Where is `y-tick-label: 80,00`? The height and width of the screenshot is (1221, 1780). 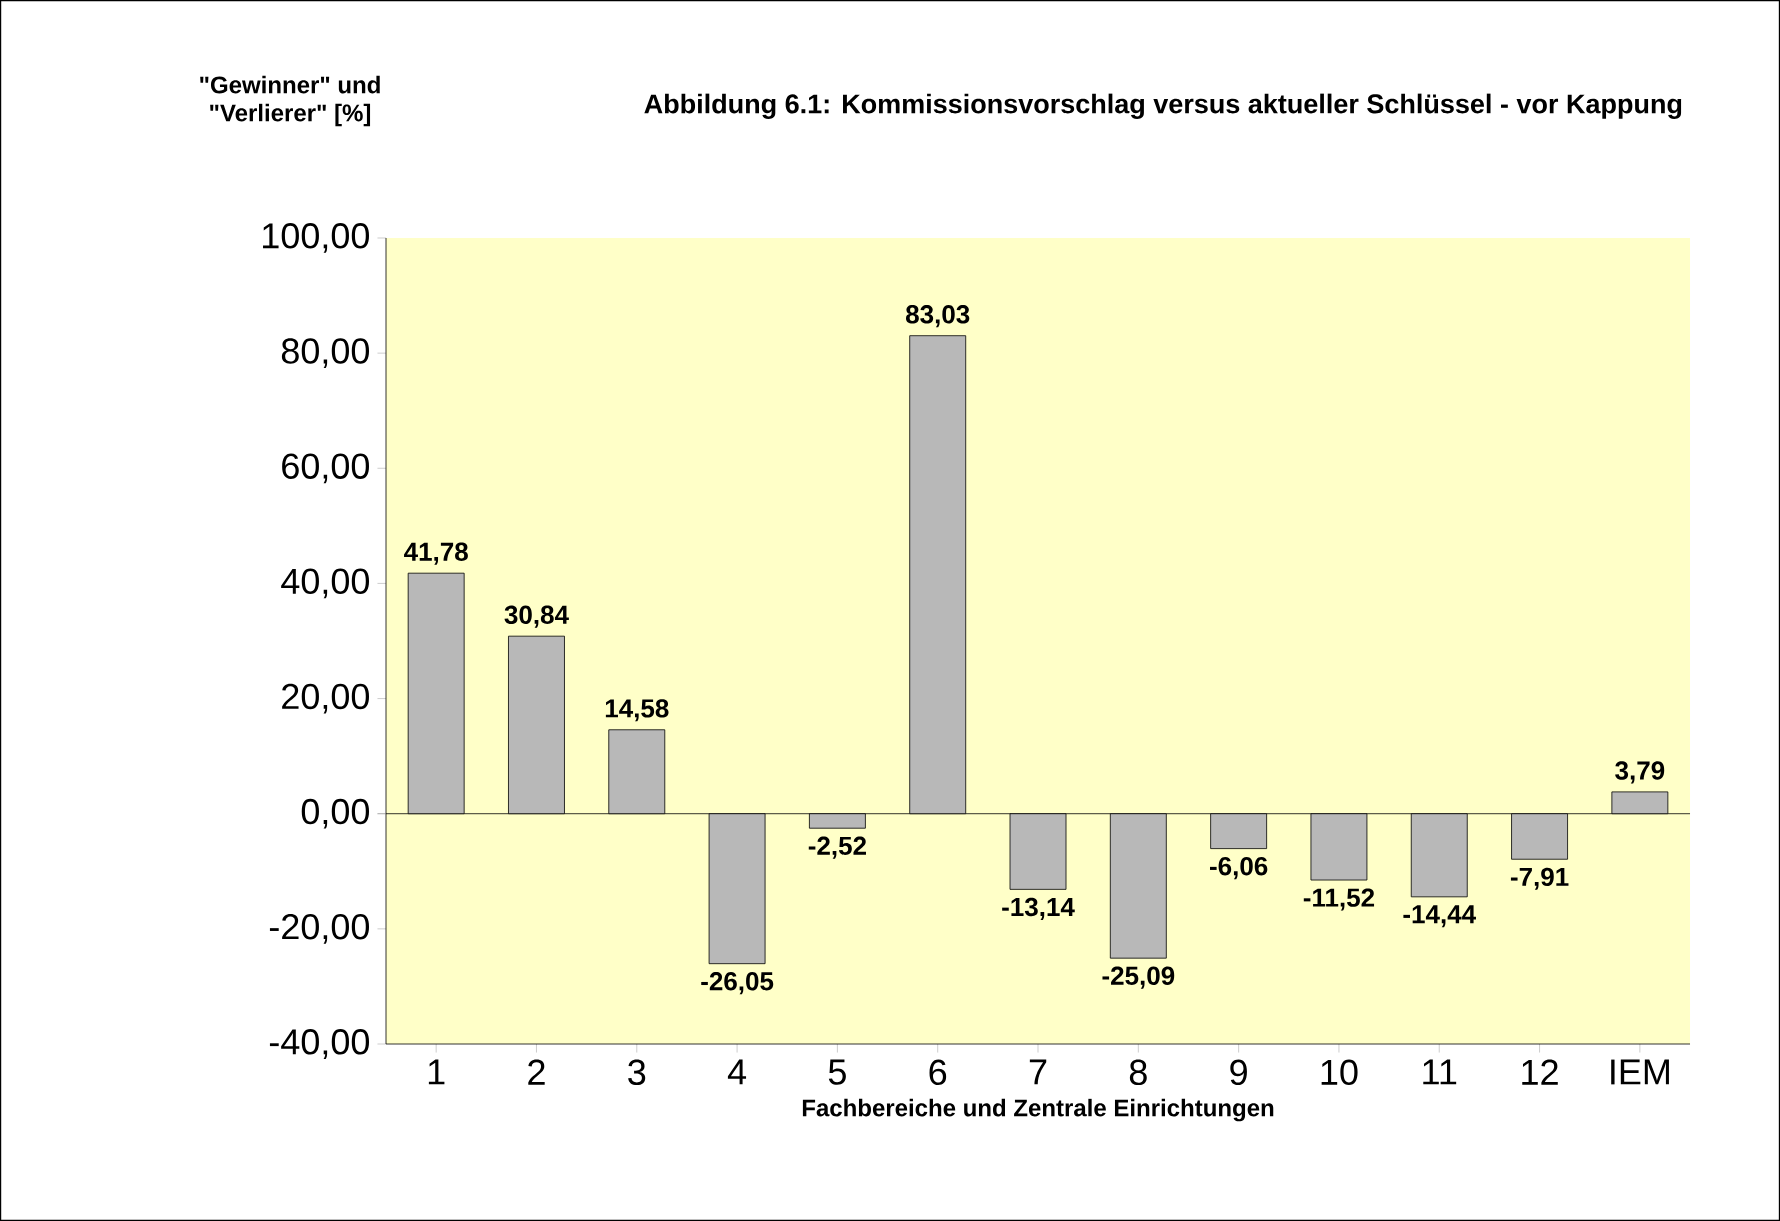 y-tick-label: 80,00 is located at coordinates (325, 353).